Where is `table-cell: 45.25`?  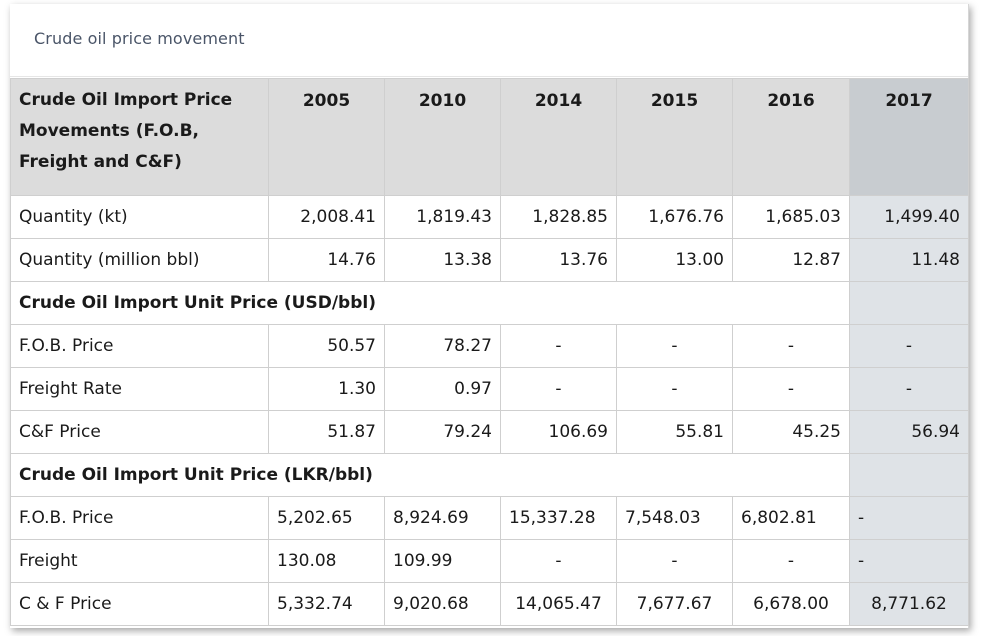 table-cell: 45.25 is located at coordinates (791, 432).